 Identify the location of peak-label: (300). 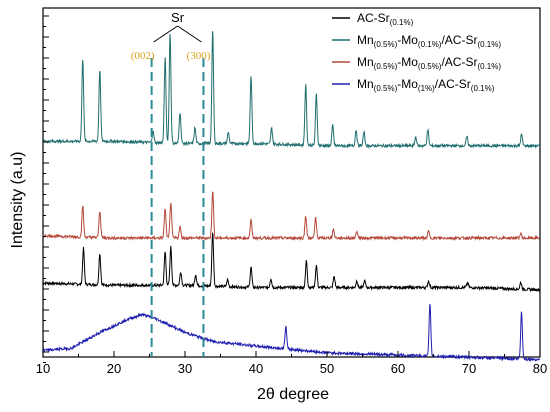
(199, 56).